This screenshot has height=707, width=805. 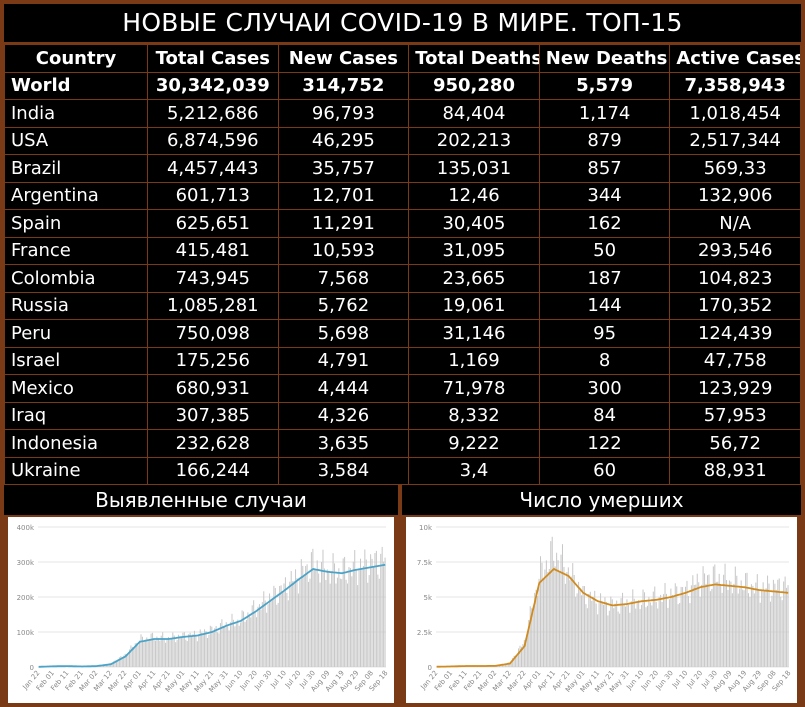 I want to click on active-cases-cell: 293,546, so click(x=735, y=250).